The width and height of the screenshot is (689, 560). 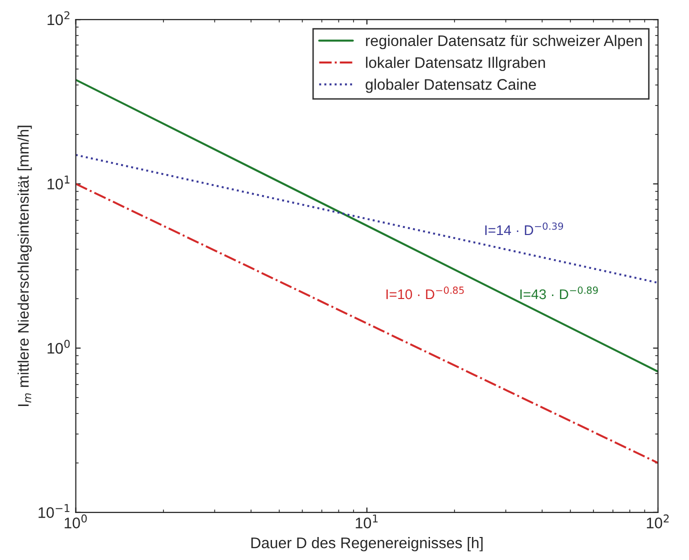 I want to click on y-tick-label: 10$^{2}$, so click(x=59, y=18).